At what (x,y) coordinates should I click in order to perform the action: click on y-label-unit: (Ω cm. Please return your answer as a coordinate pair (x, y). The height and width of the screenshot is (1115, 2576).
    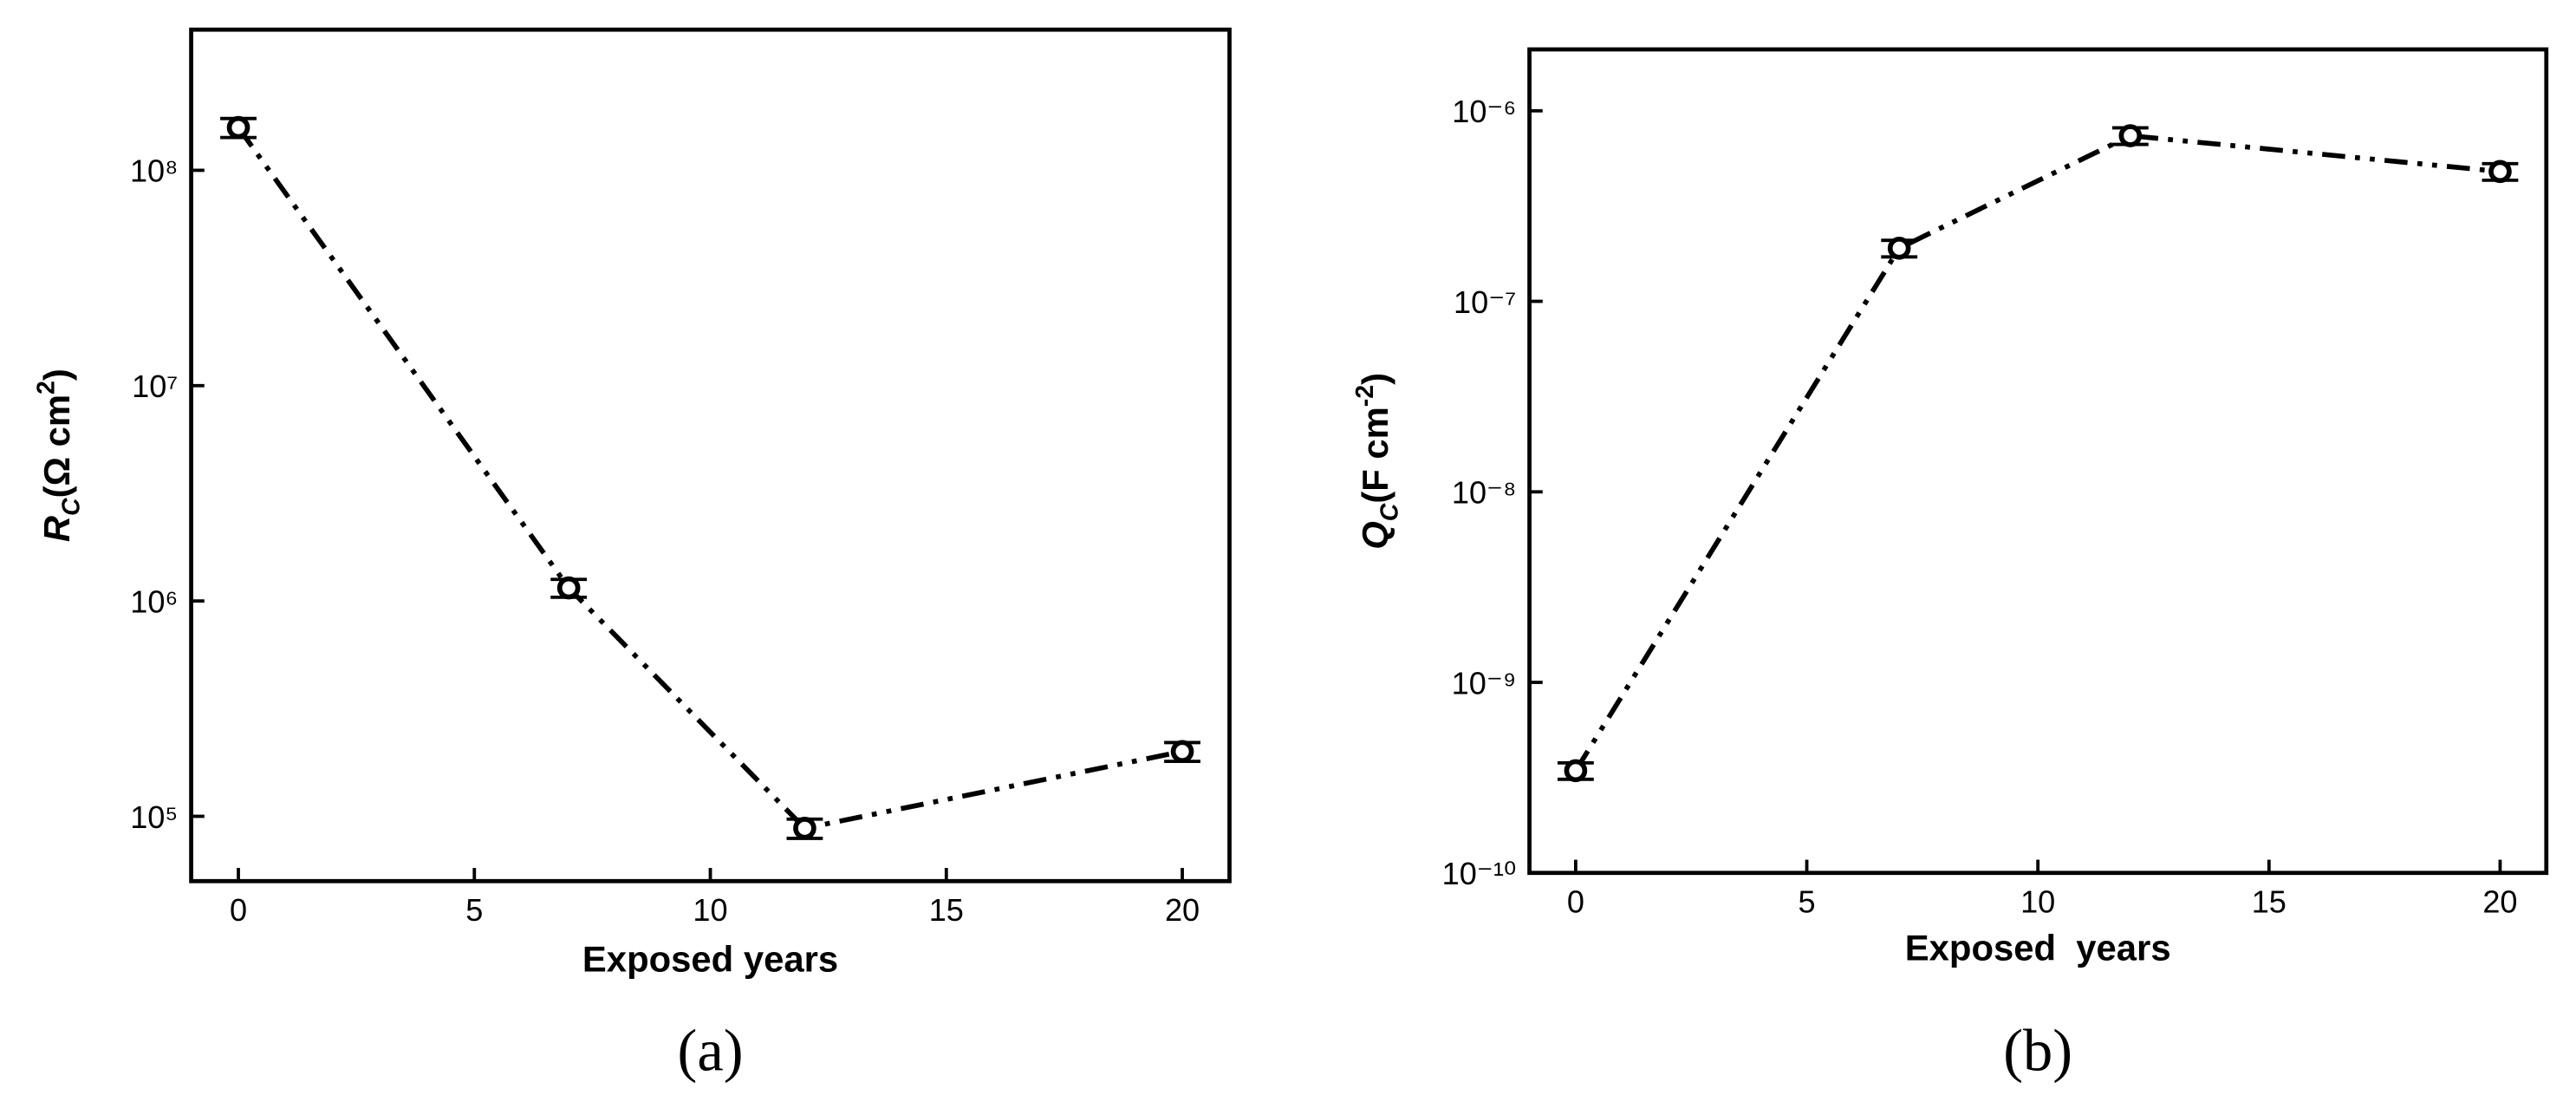
    Looking at the image, I should click on (56, 446).